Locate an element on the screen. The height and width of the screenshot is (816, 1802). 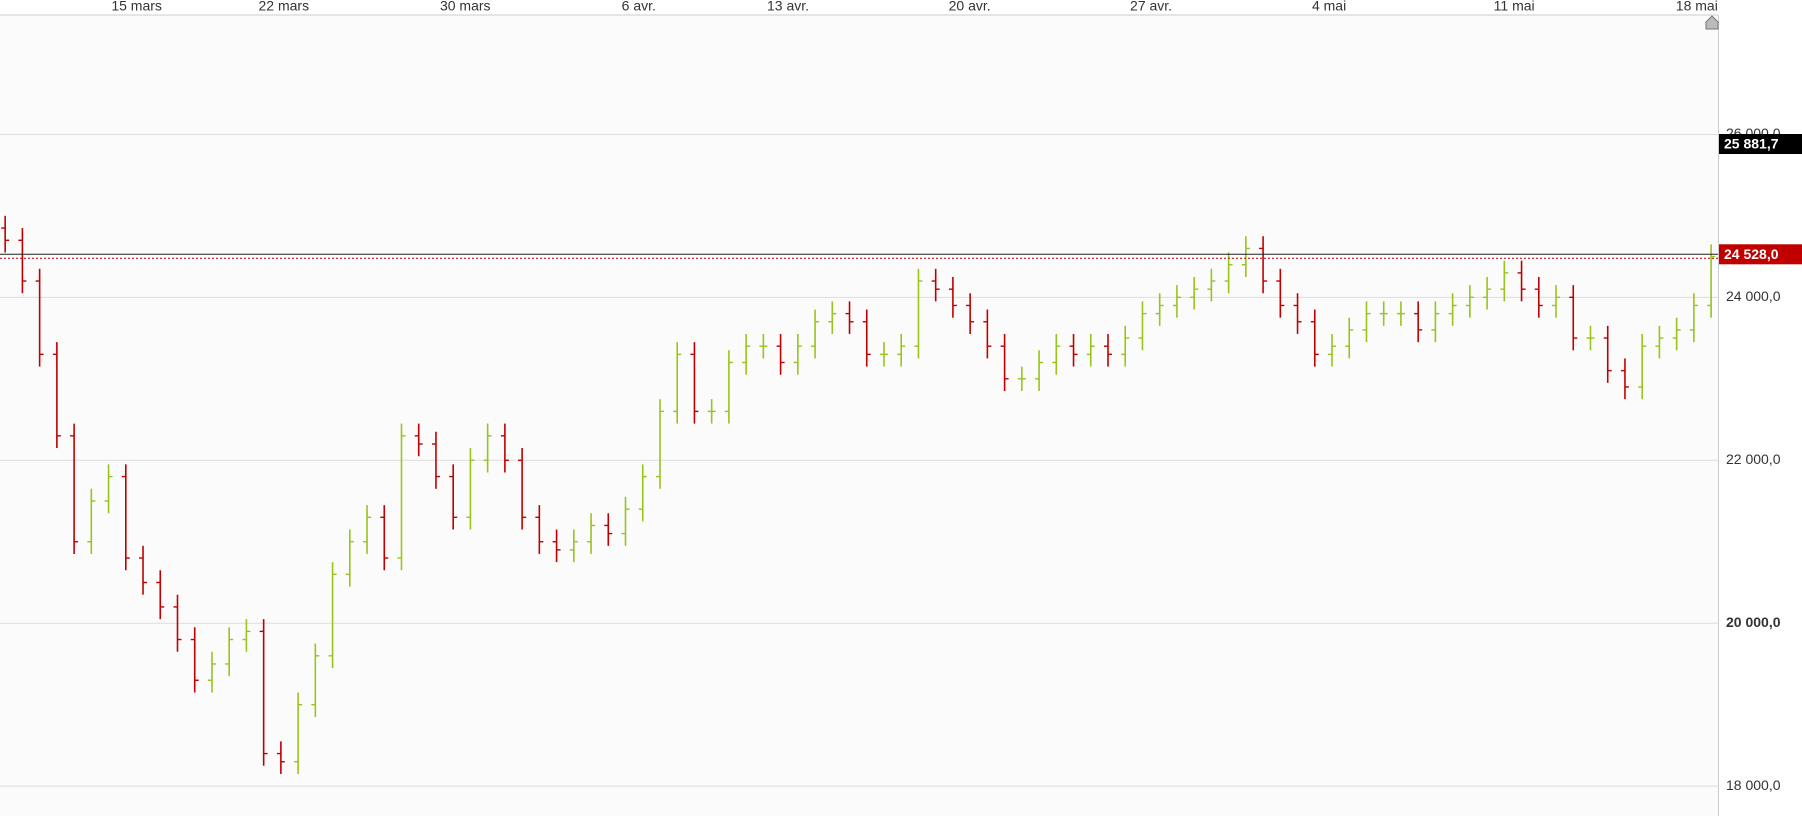
x-tick-label: 13 avr. is located at coordinates (788, 7).